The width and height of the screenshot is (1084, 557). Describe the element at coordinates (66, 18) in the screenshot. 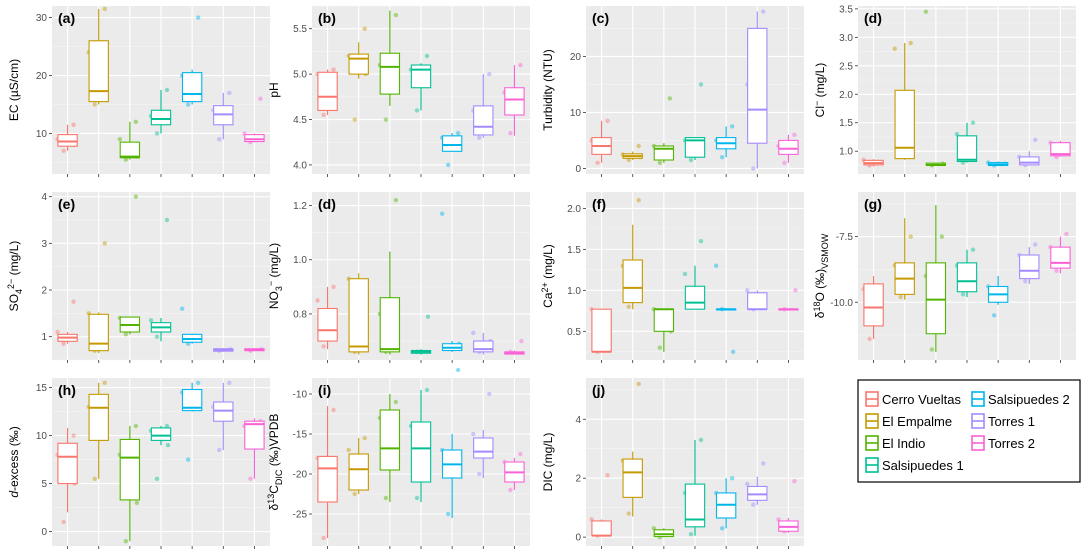

I see `panel-label: (a)` at that location.